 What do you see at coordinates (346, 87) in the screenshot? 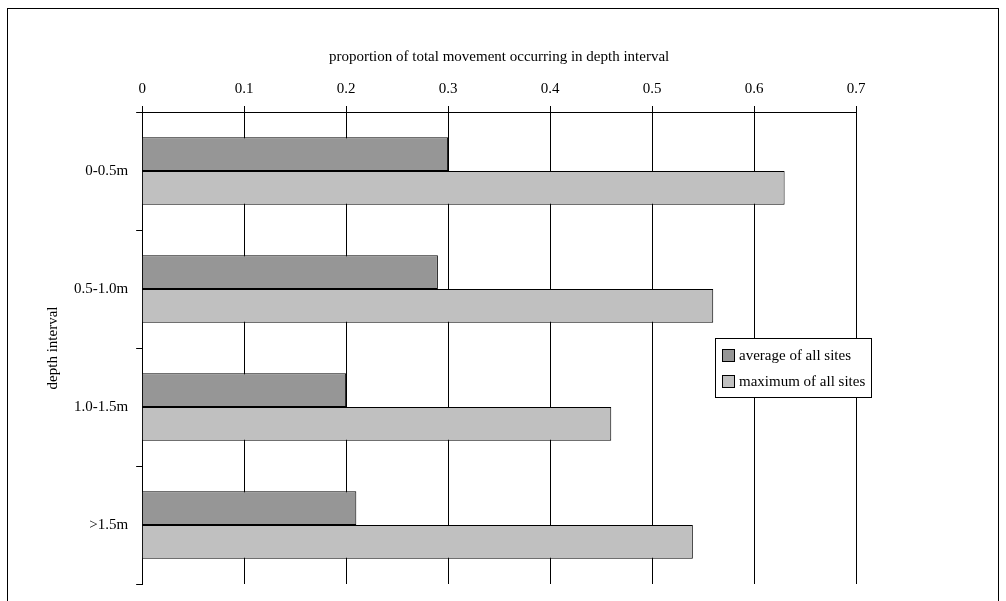
I see `x-tick-label: 0.2` at bounding box center [346, 87].